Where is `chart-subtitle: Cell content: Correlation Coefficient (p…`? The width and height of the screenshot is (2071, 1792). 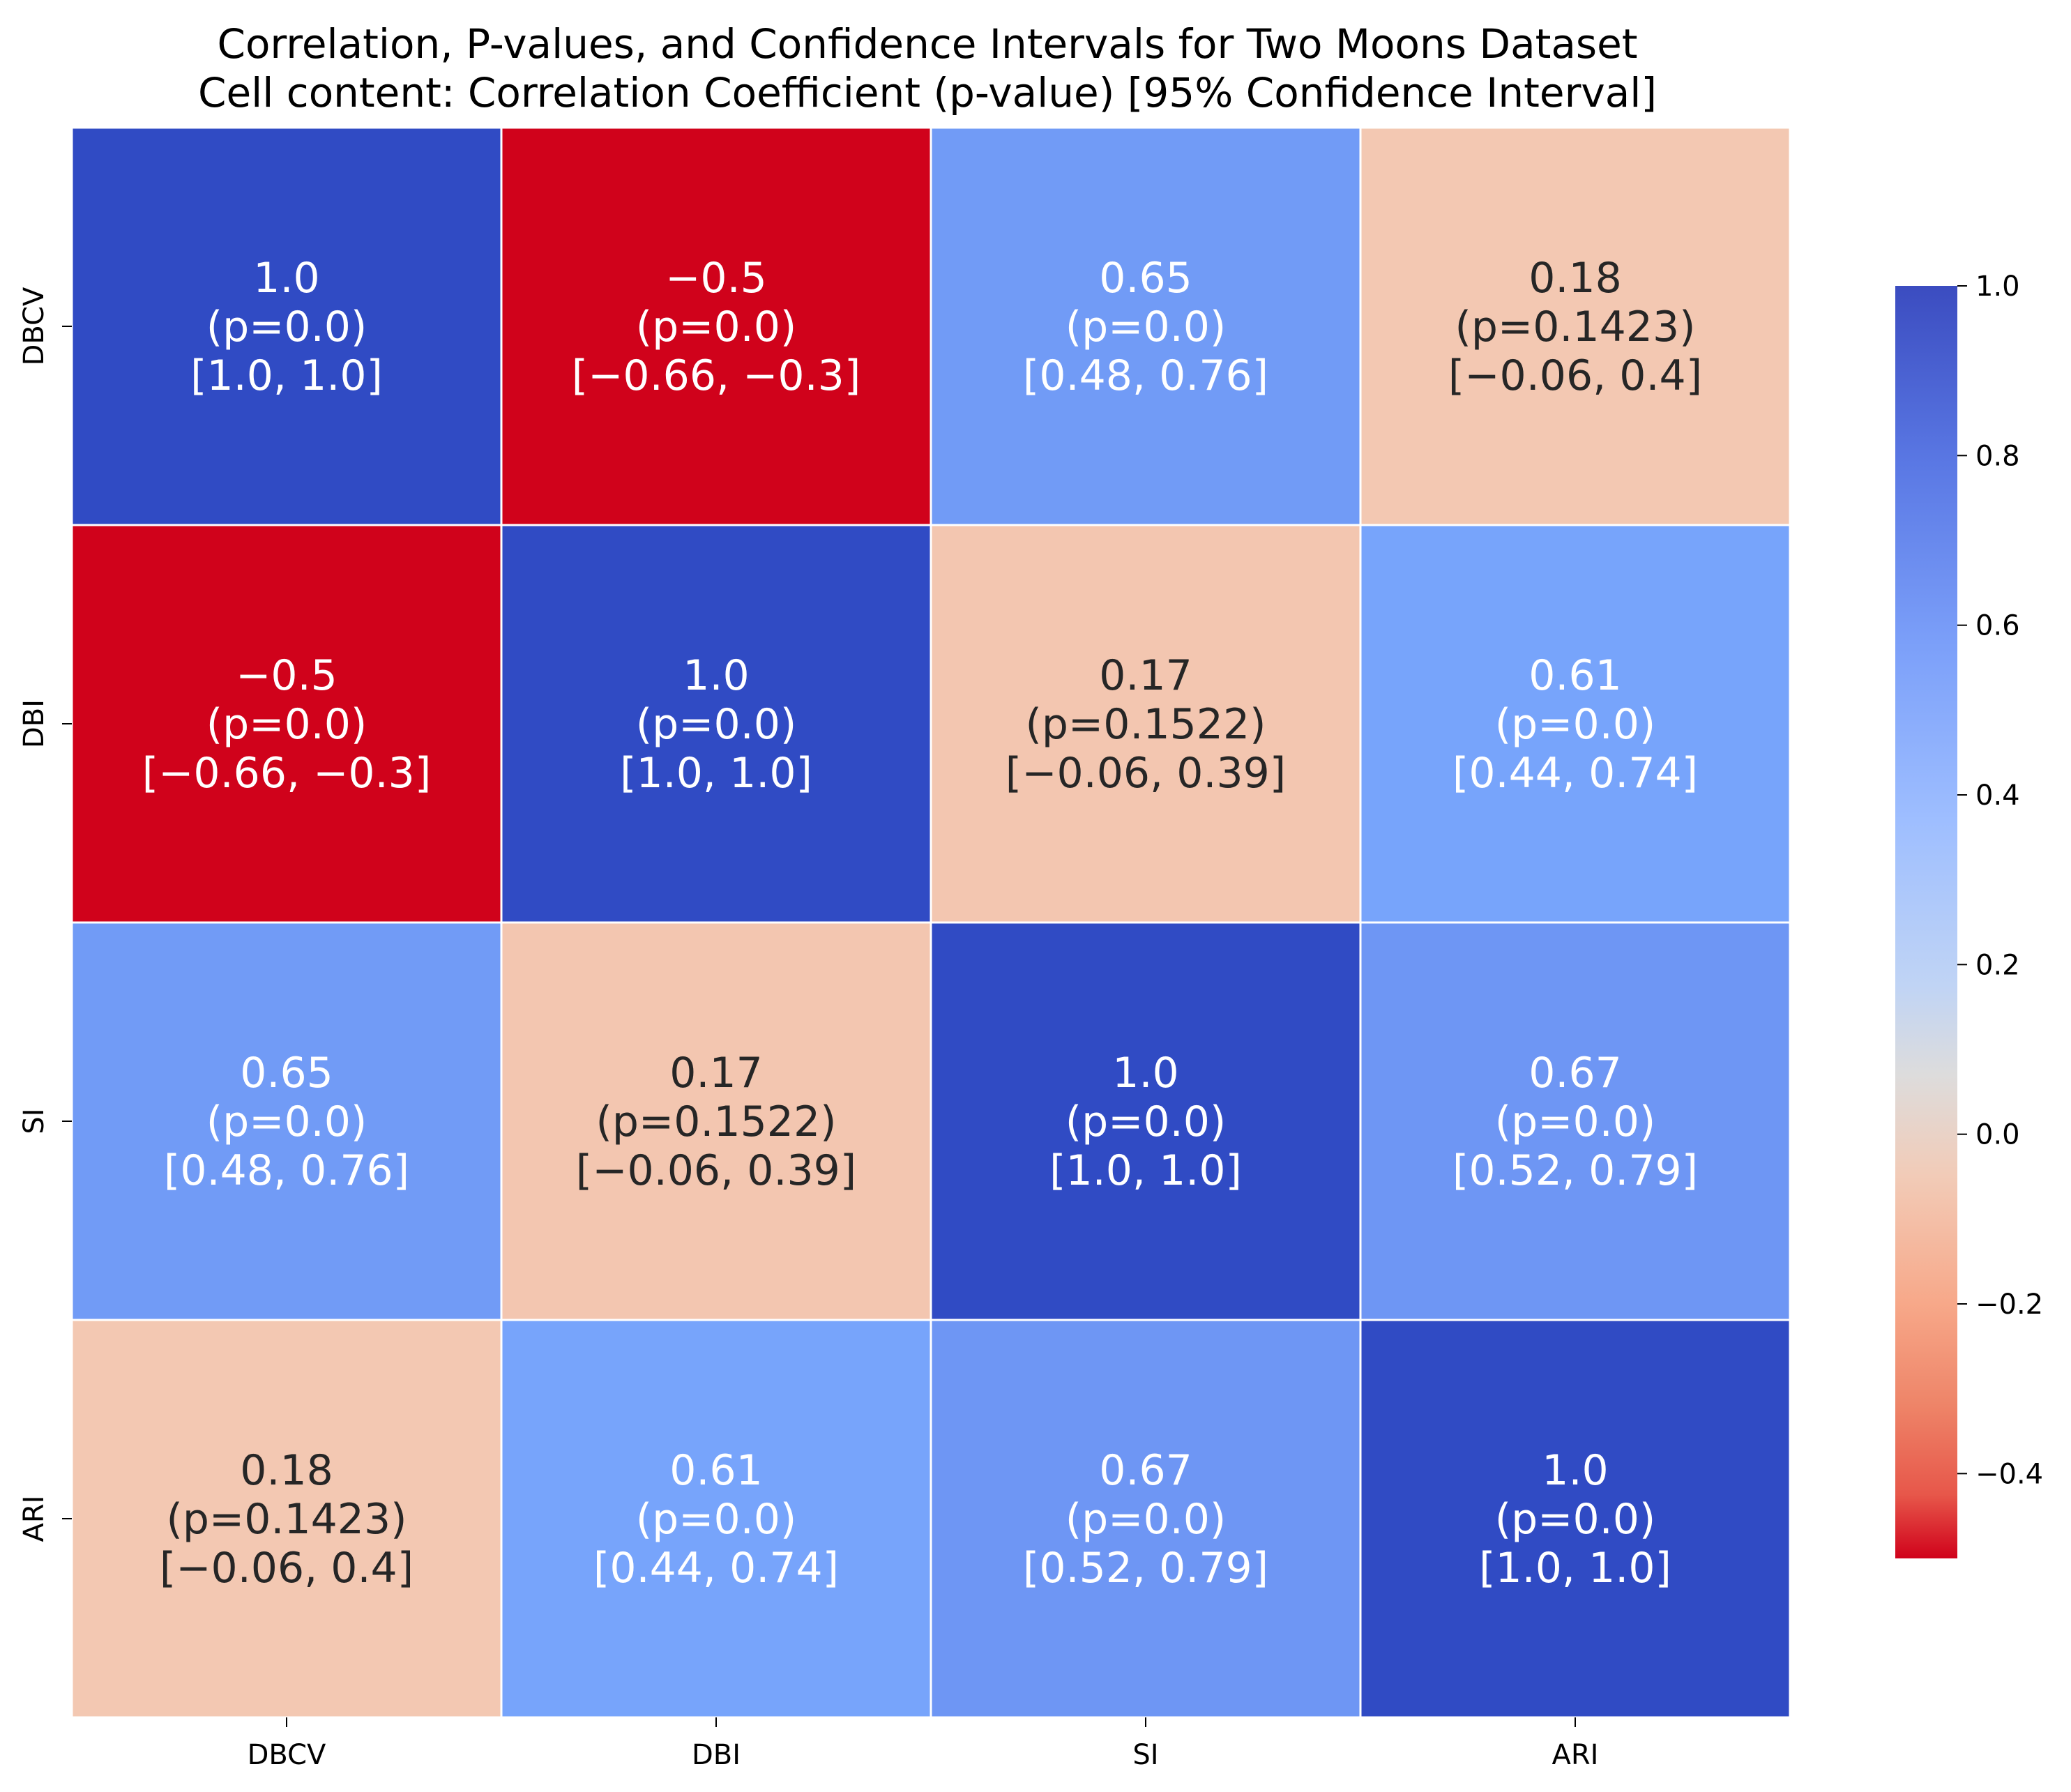 chart-subtitle: Cell content: Correlation Coefficient (p… is located at coordinates (928, 92).